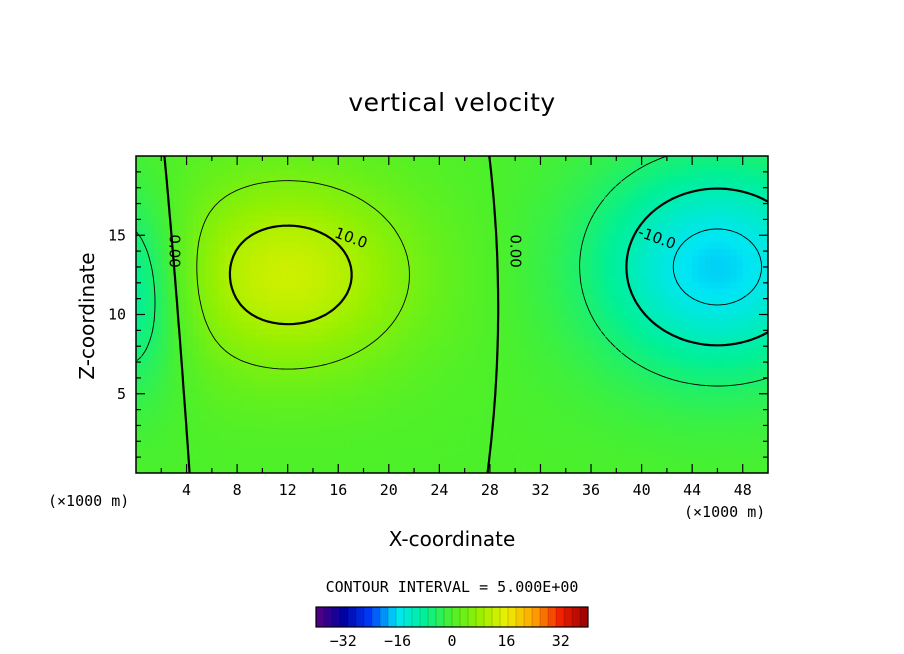 This screenshot has width=904, height=654. What do you see at coordinates (352, 617) in the screenshot?
I see `colorbar-swatch` at bounding box center [352, 617].